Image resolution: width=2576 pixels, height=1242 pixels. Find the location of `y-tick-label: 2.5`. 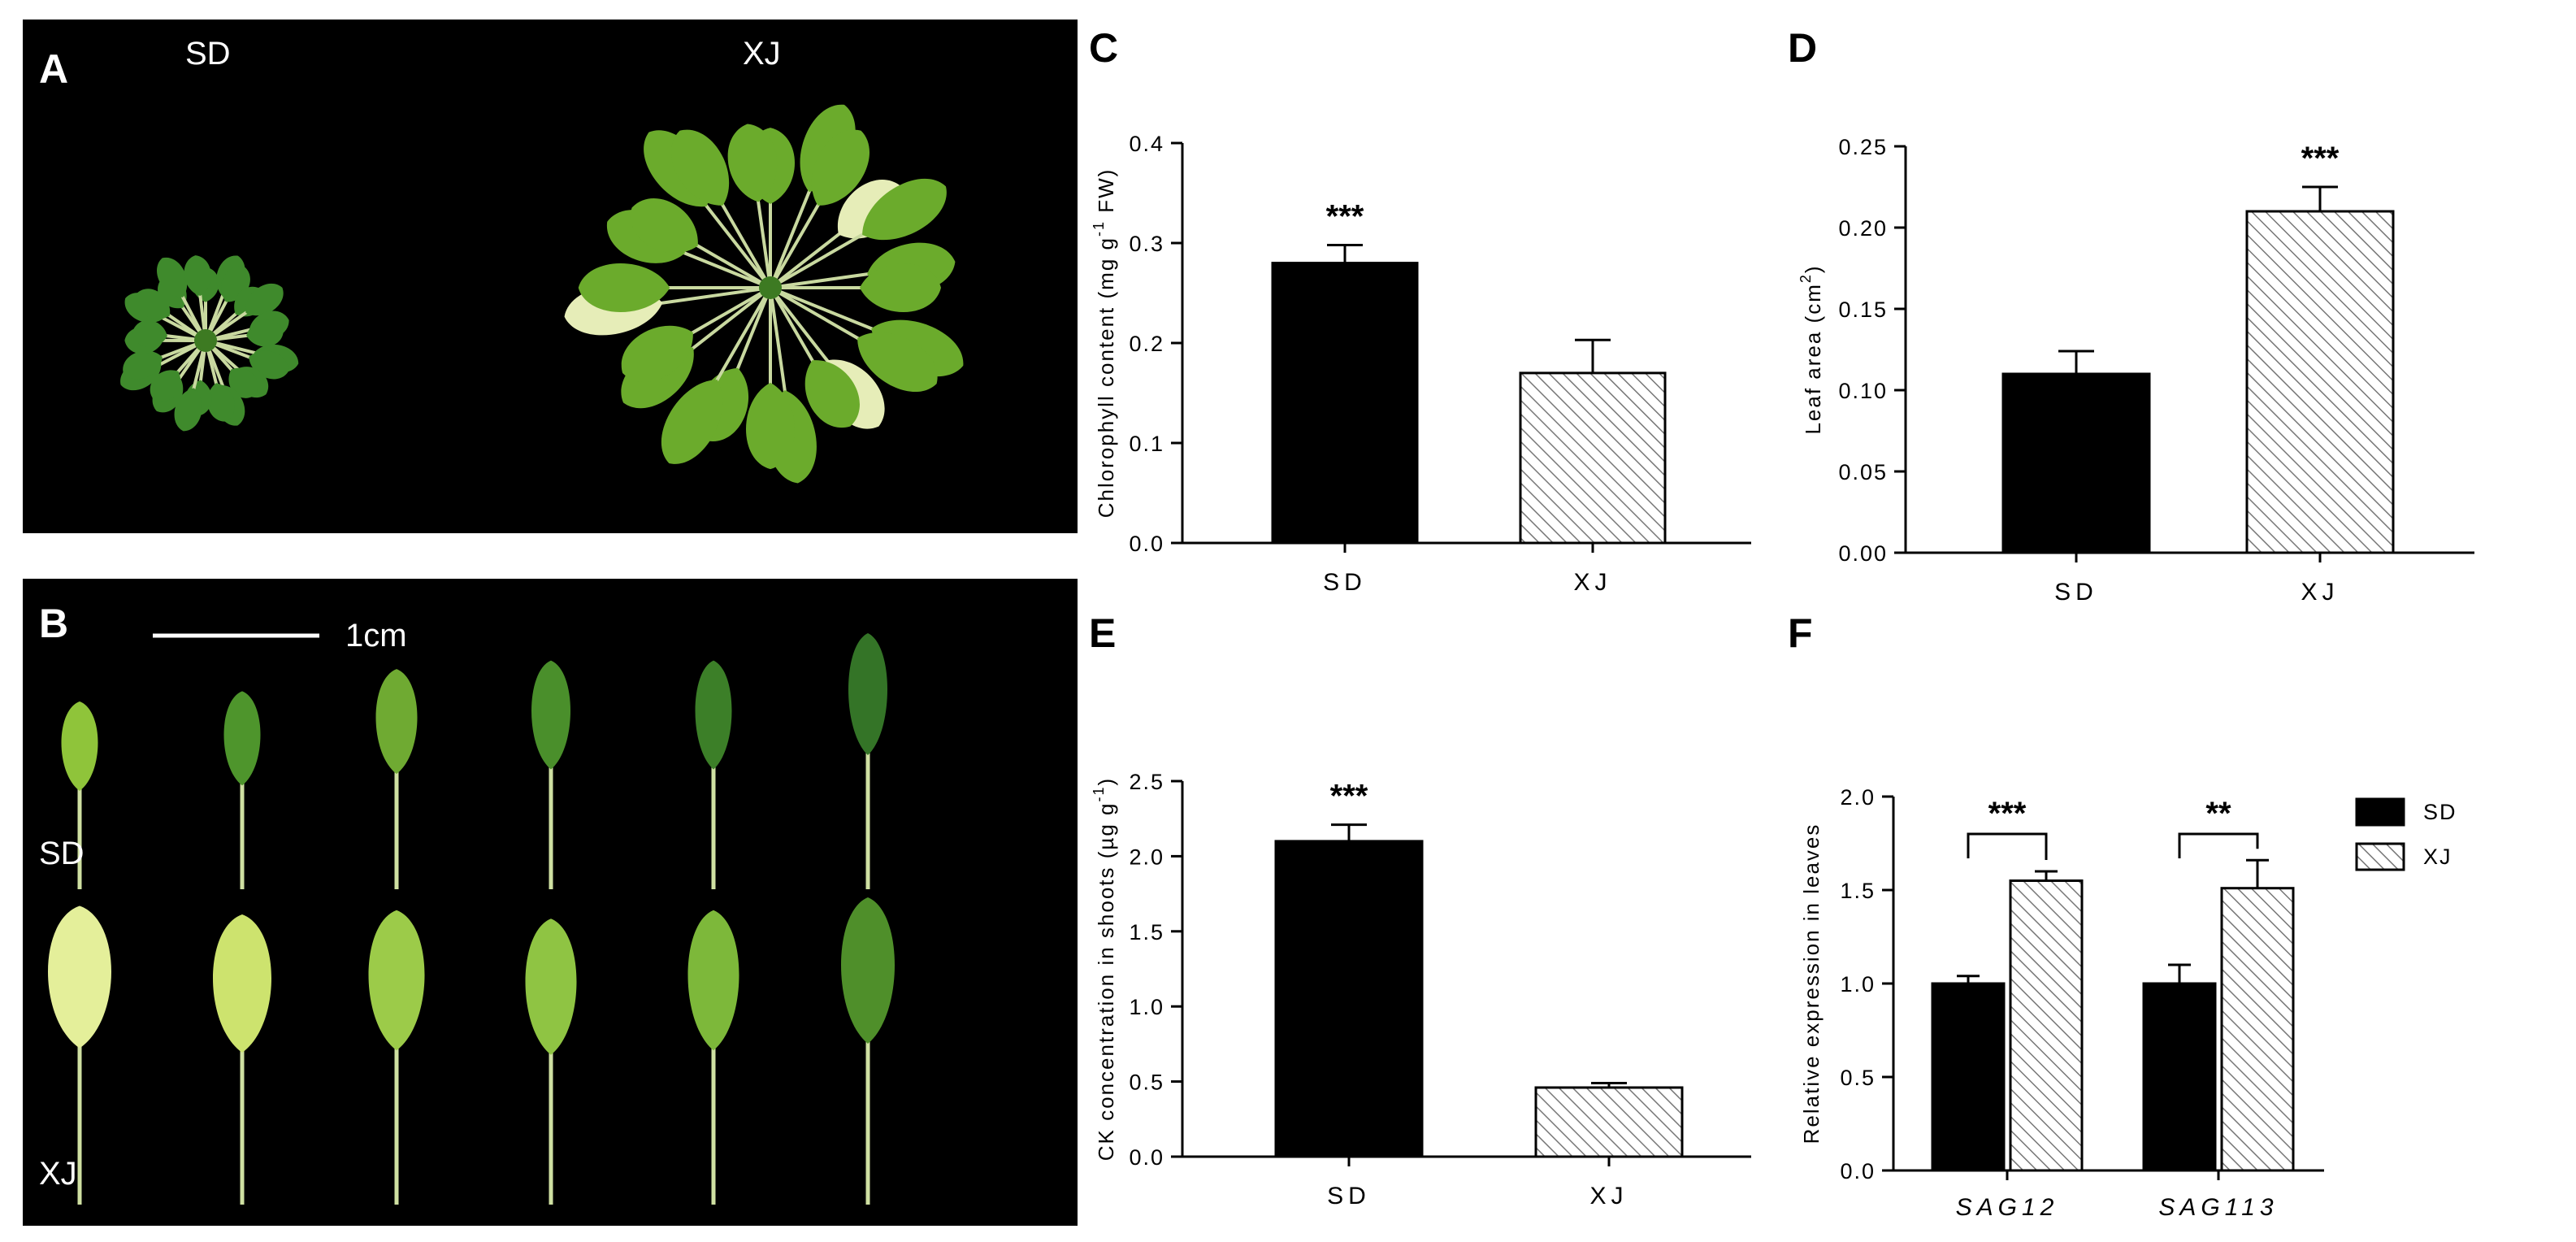

y-tick-label: 2.5 is located at coordinates (1146, 782).